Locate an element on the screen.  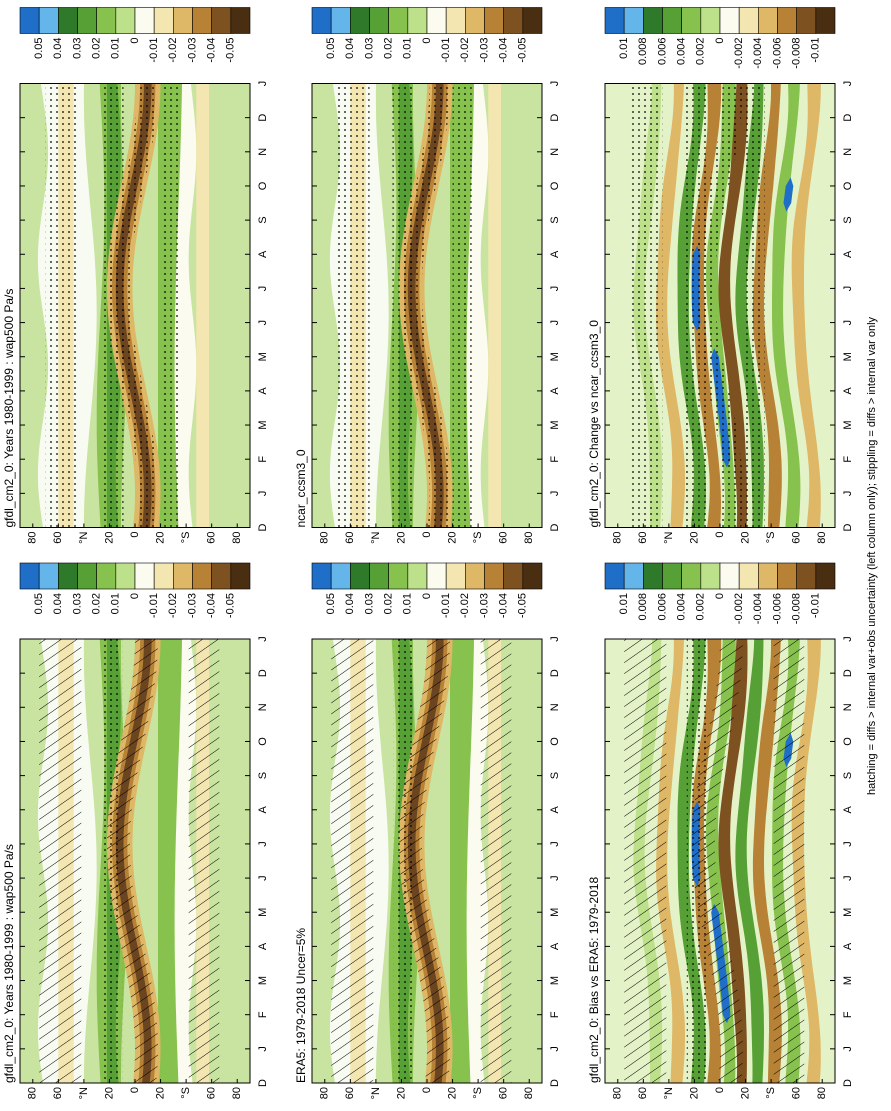
lat-label: 0 is located at coordinates (720, 1090).